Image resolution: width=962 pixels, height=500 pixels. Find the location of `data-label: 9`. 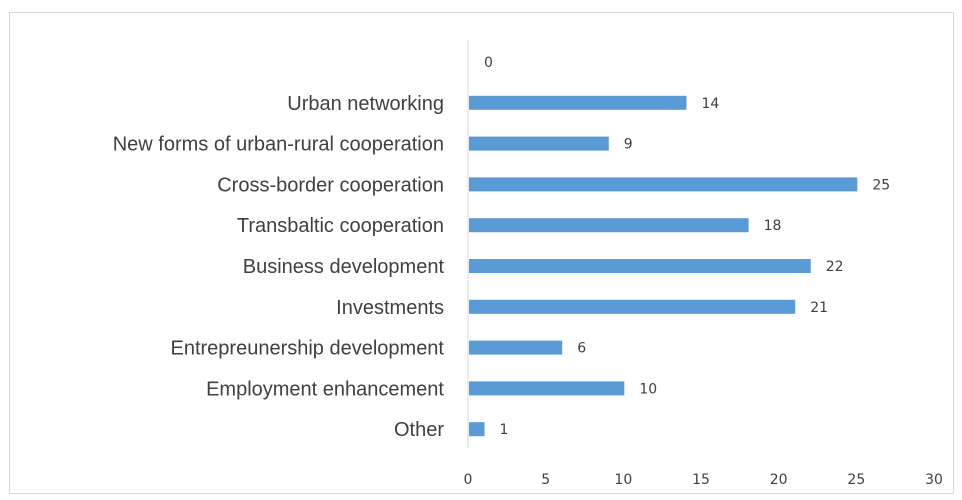

data-label: 9 is located at coordinates (628, 145).